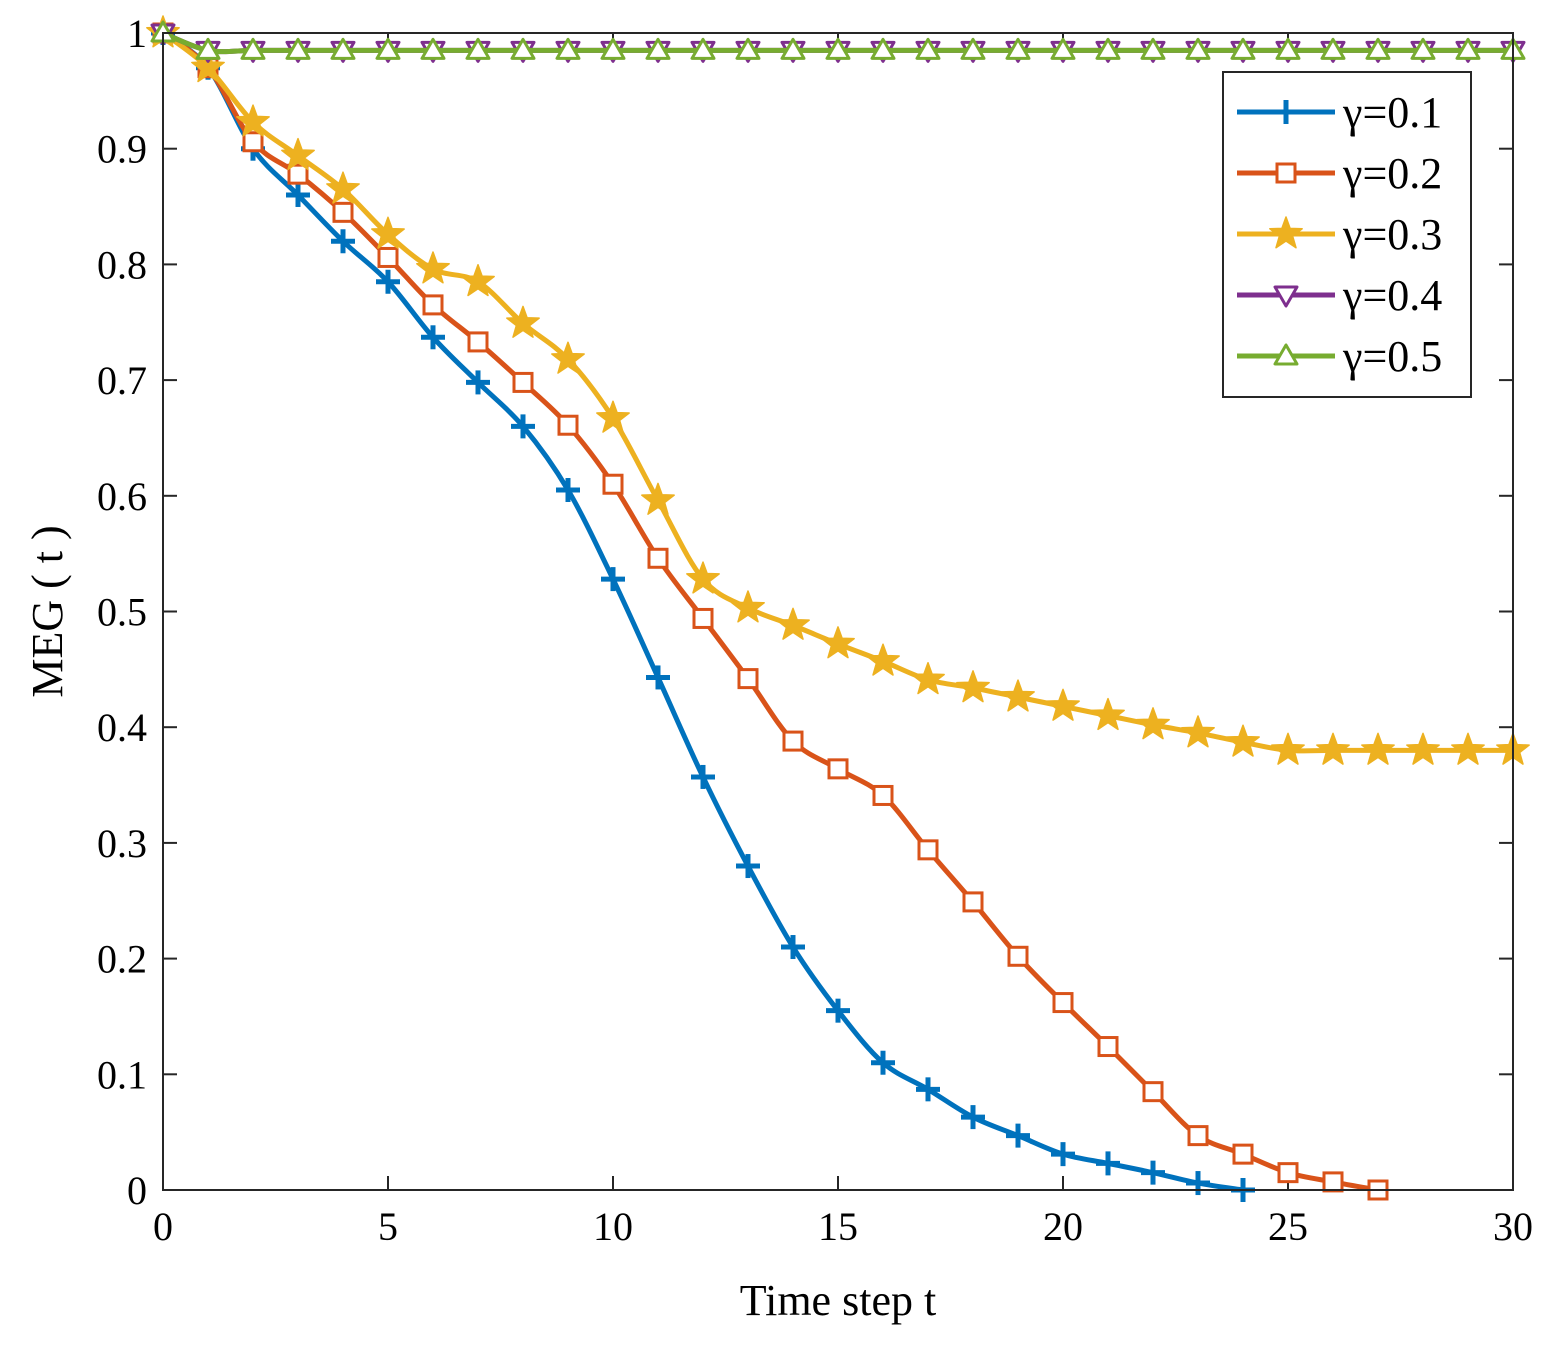 The height and width of the screenshot is (1347, 1553). I want to click on legend-label: γ=0.1, so click(1392, 112).